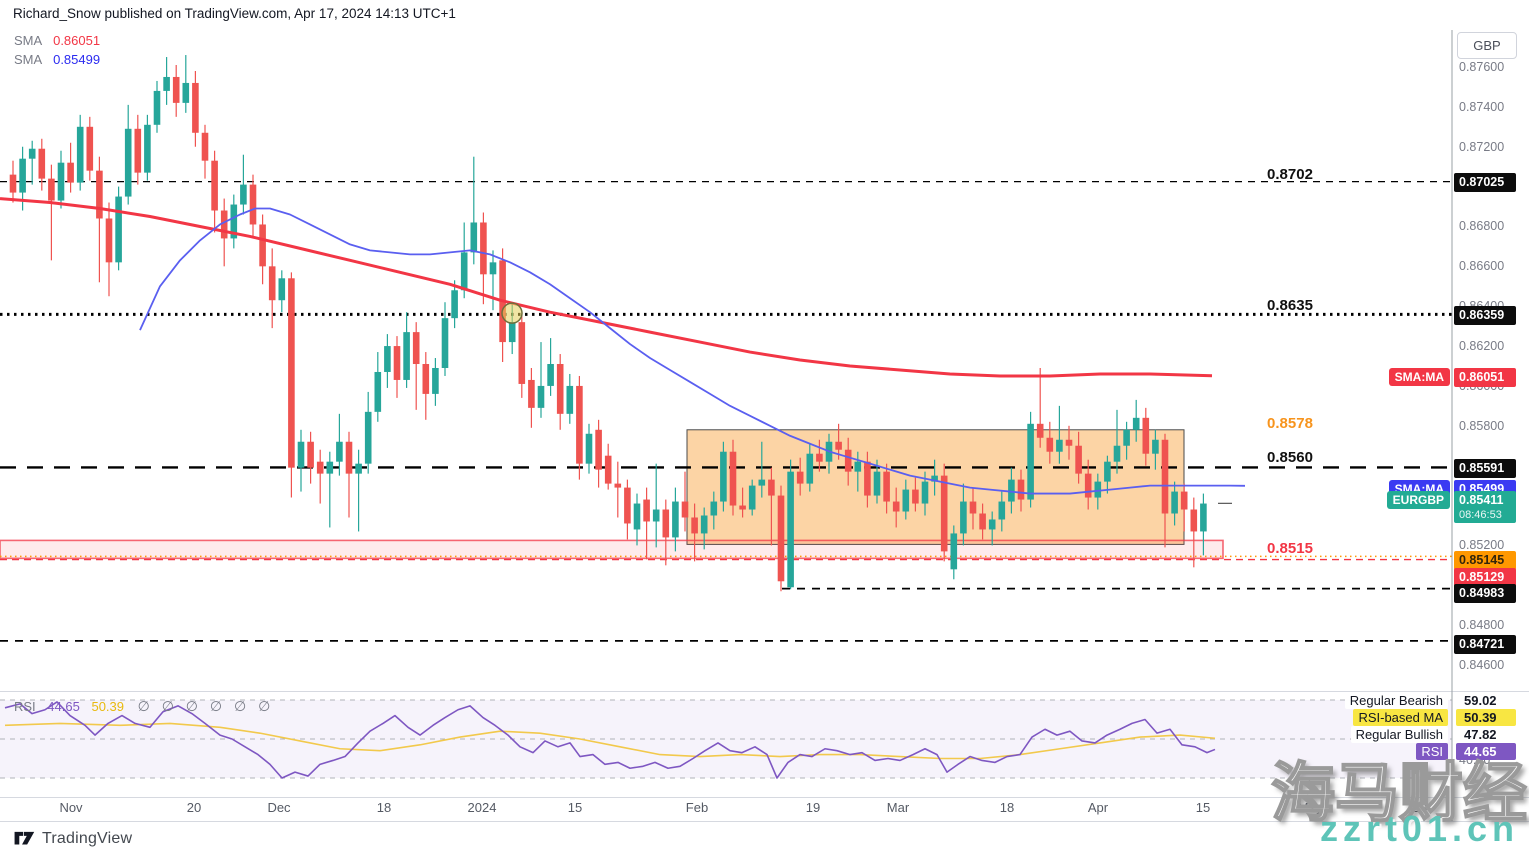  What do you see at coordinates (1486, 717) in the screenshot?
I see `rsi-row-value: 50.39` at bounding box center [1486, 717].